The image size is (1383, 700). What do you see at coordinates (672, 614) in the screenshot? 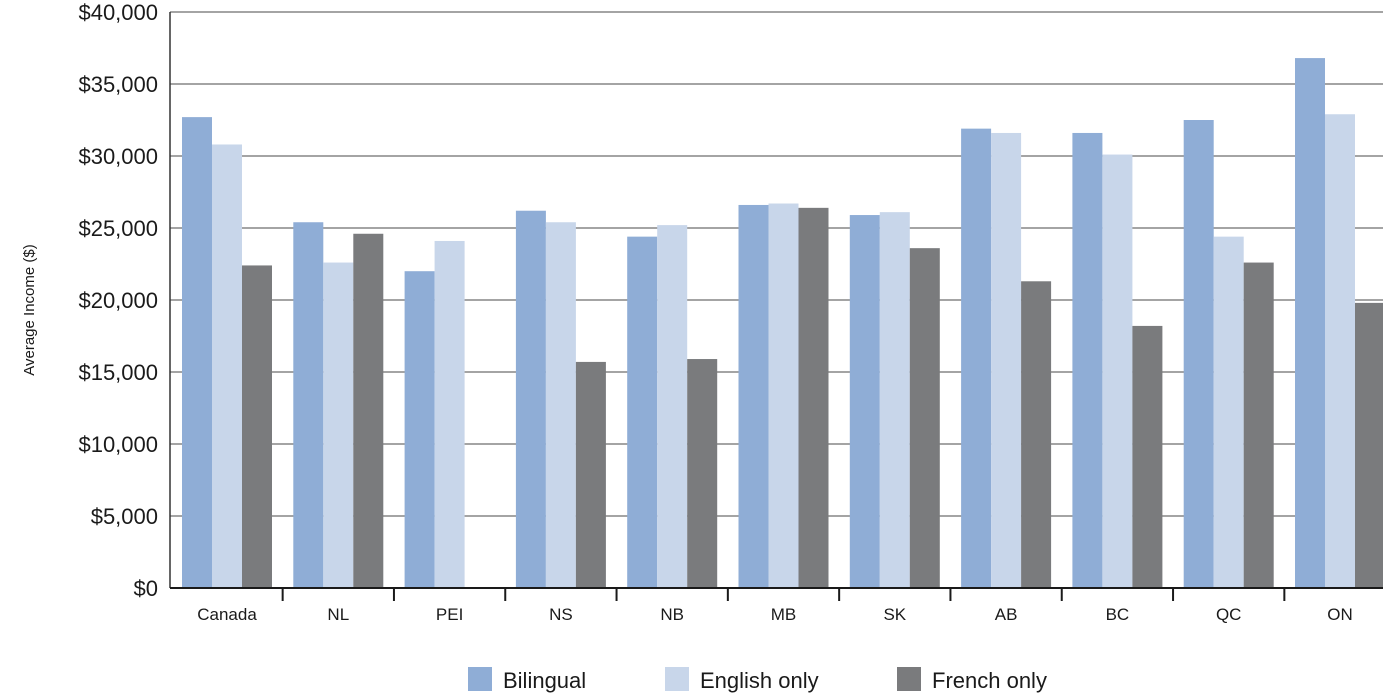
I see `x-tick-label: NB` at bounding box center [672, 614].